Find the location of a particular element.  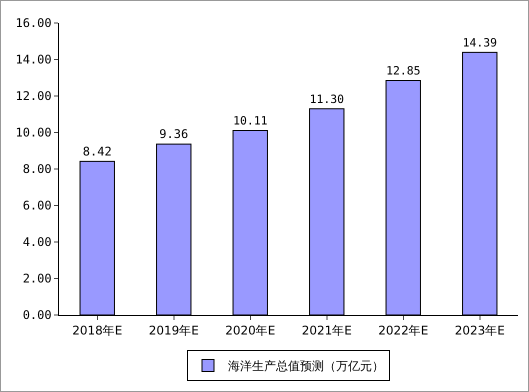

x-tick-label: 2019年E is located at coordinates (173, 330).